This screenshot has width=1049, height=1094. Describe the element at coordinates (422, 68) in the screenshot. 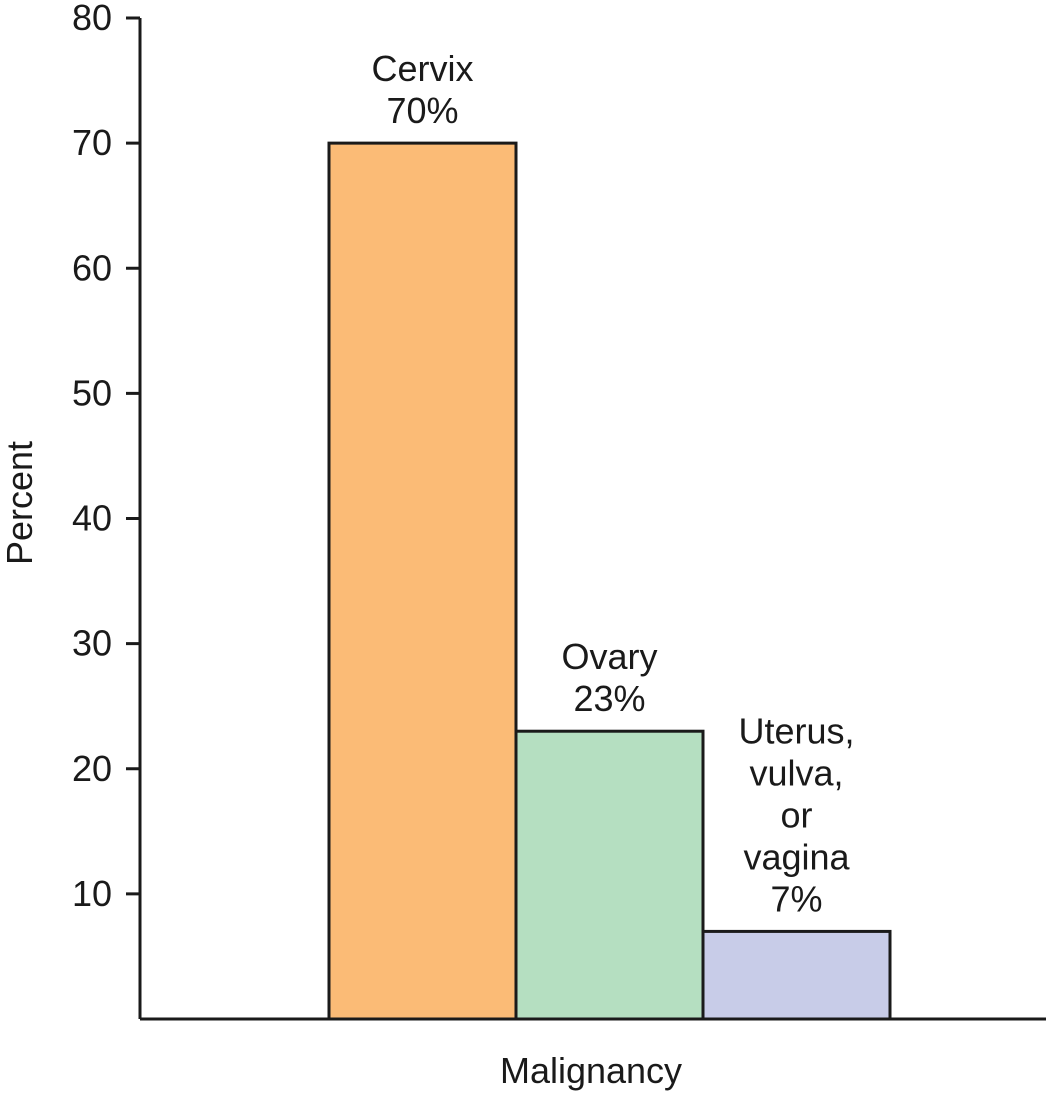

I see `bar-label-1: Cervix` at that location.